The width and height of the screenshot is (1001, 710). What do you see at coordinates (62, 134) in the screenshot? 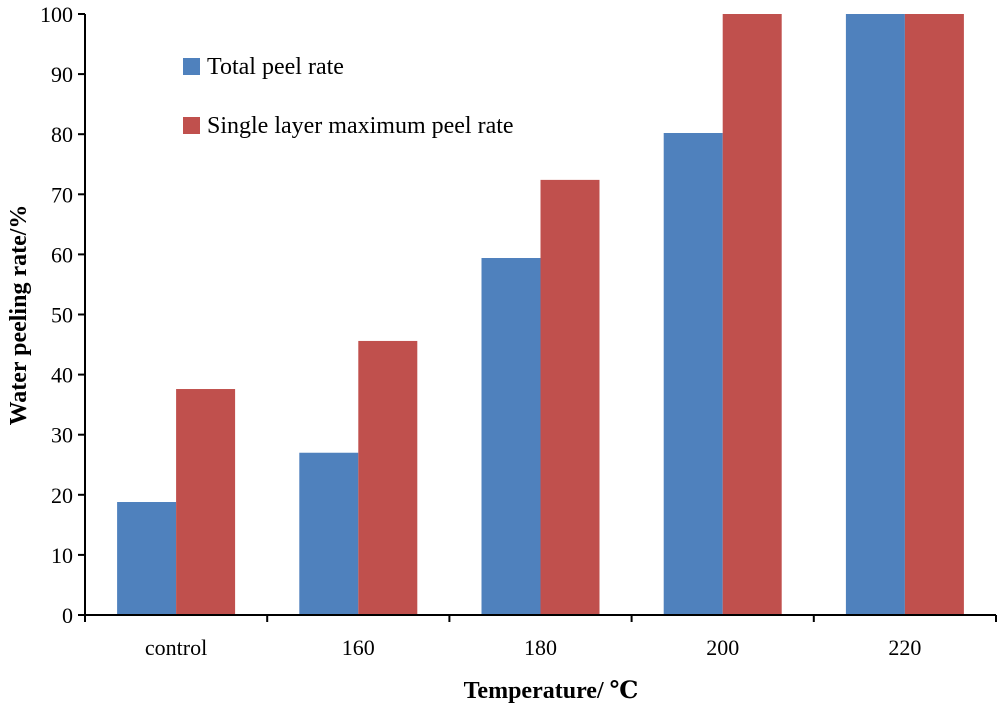
I see `y-tick-label: 80` at bounding box center [62, 134].